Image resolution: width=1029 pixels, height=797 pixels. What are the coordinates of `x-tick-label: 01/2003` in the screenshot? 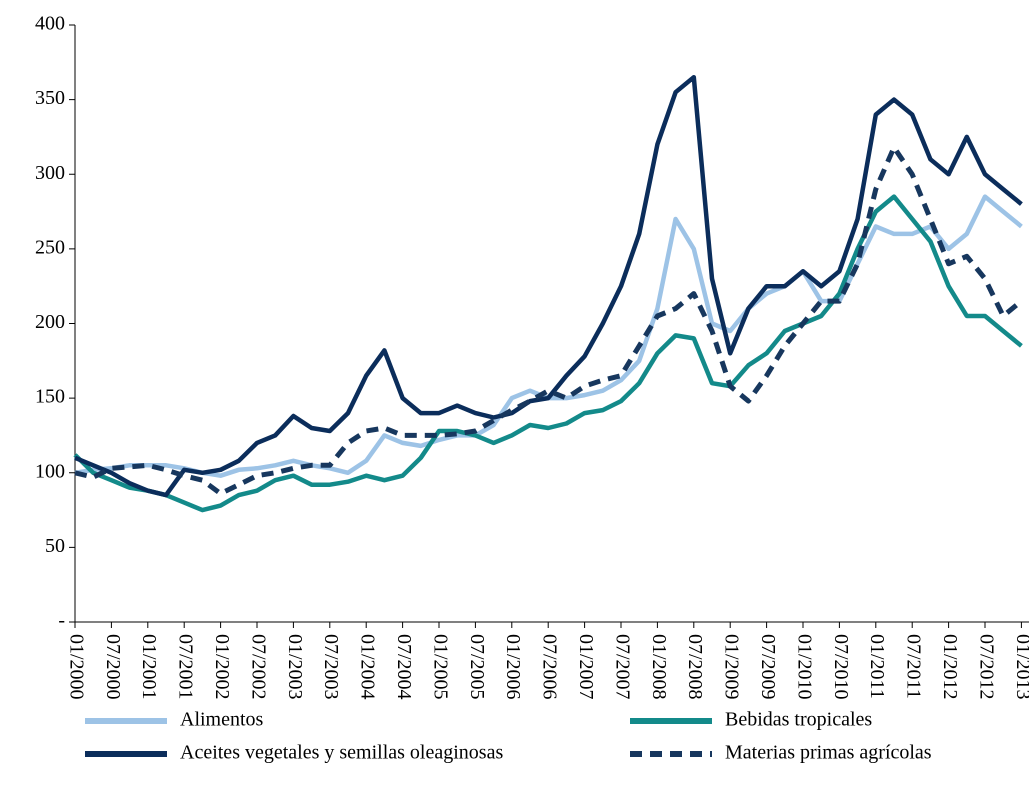 It's located at (295, 667).